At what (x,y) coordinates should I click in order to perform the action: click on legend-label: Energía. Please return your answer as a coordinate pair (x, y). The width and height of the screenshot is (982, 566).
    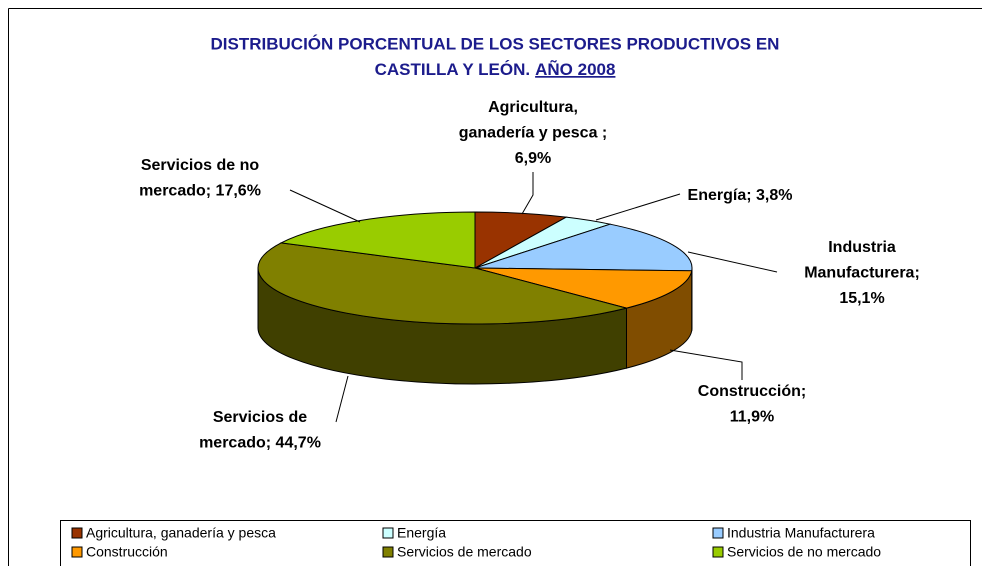
    Looking at the image, I should click on (421, 533).